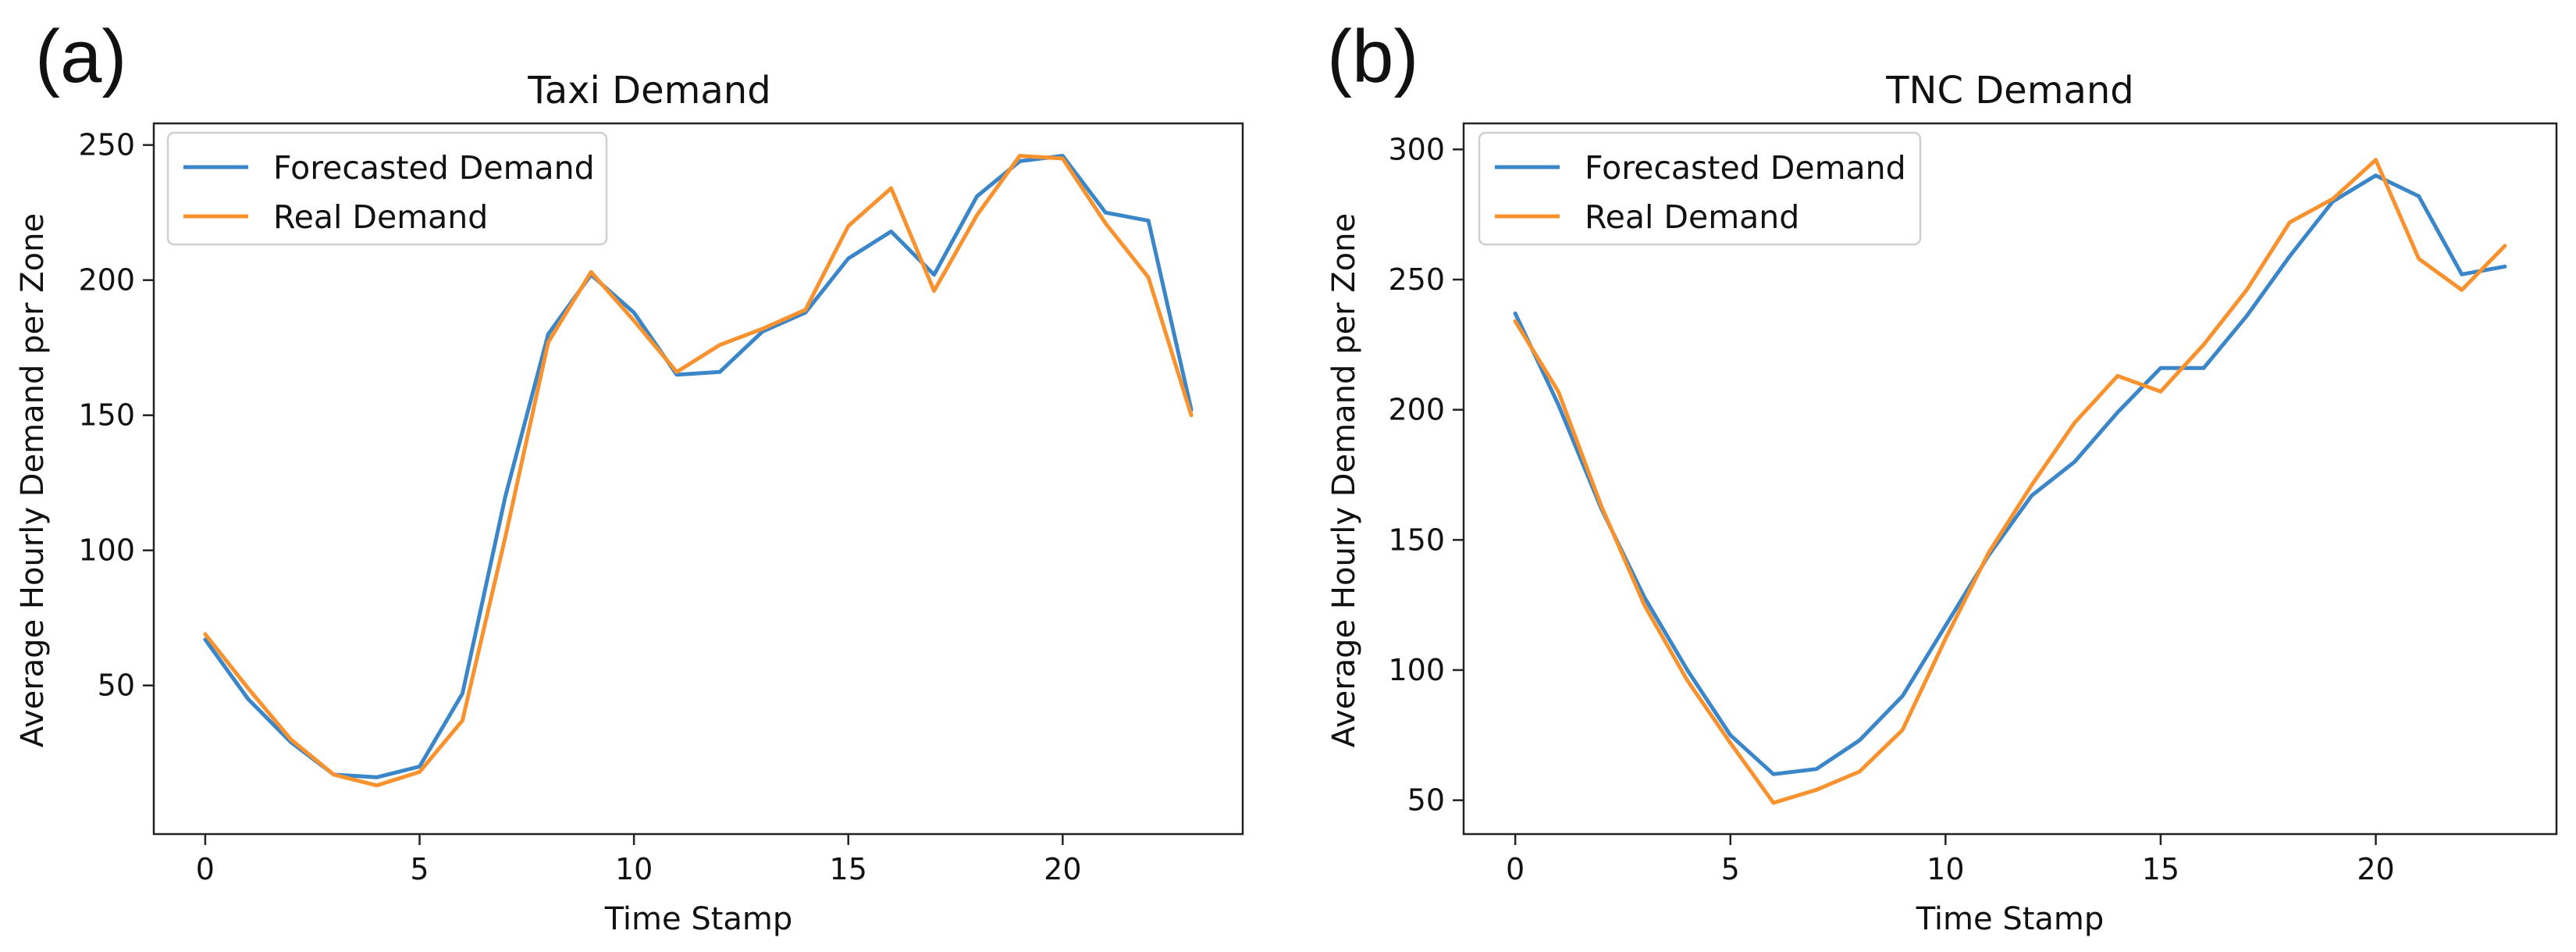 The image size is (2576, 952). Describe the element at coordinates (648, 90) in the screenshot. I see `chart-title: Taxi Demand` at that location.